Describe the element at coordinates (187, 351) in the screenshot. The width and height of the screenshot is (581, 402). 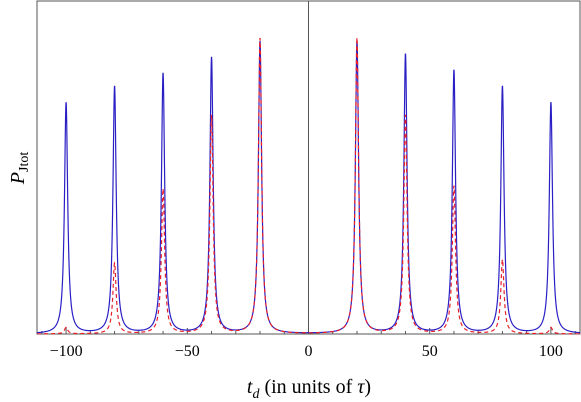
I see `x-tick-label: −50` at that location.